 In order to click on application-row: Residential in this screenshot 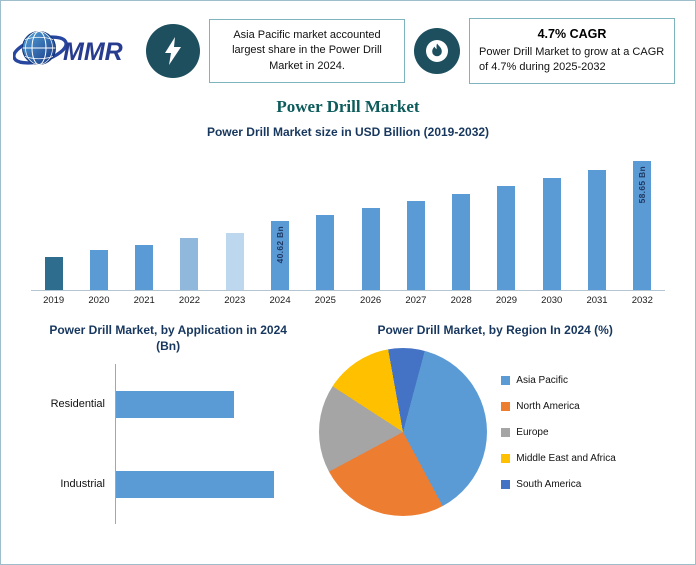, I will do `click(168, 404)`.